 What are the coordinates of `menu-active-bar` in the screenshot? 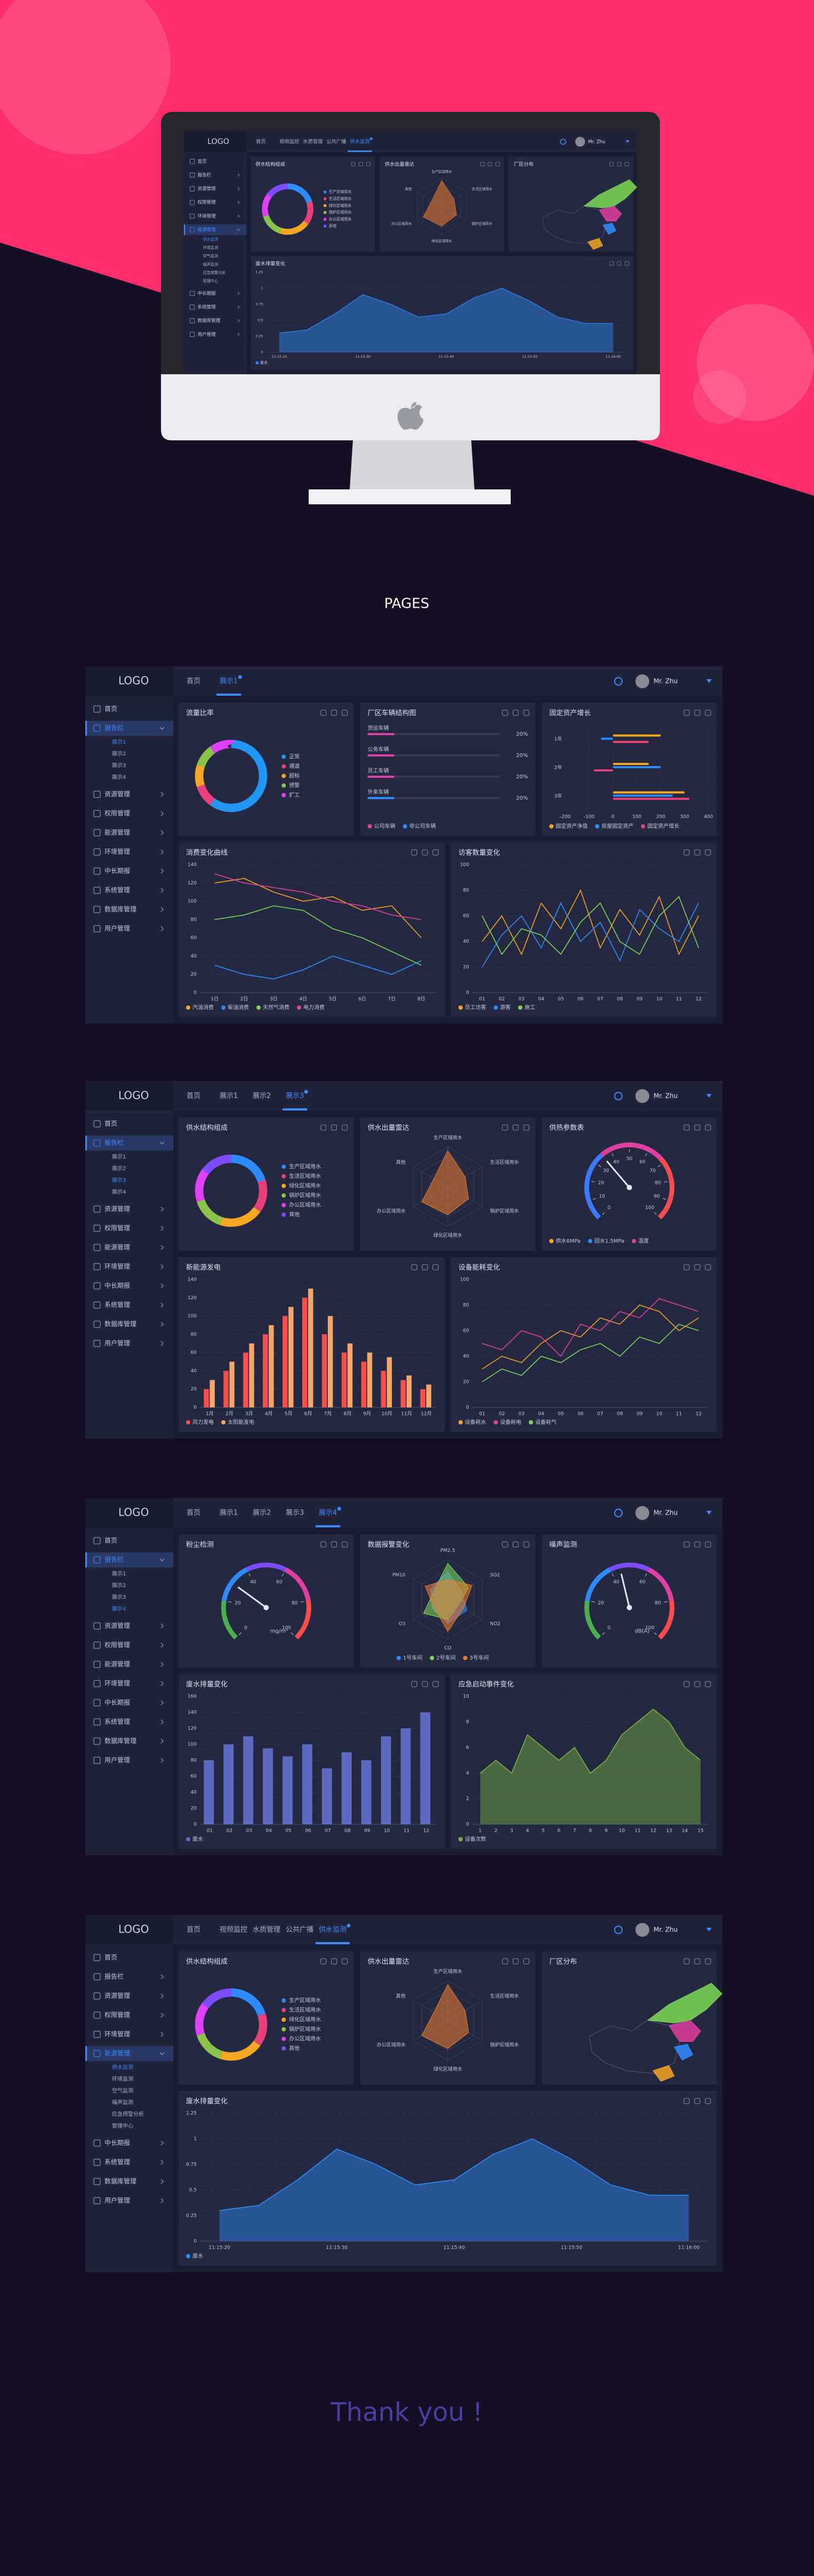 It's located at (86, 2053).